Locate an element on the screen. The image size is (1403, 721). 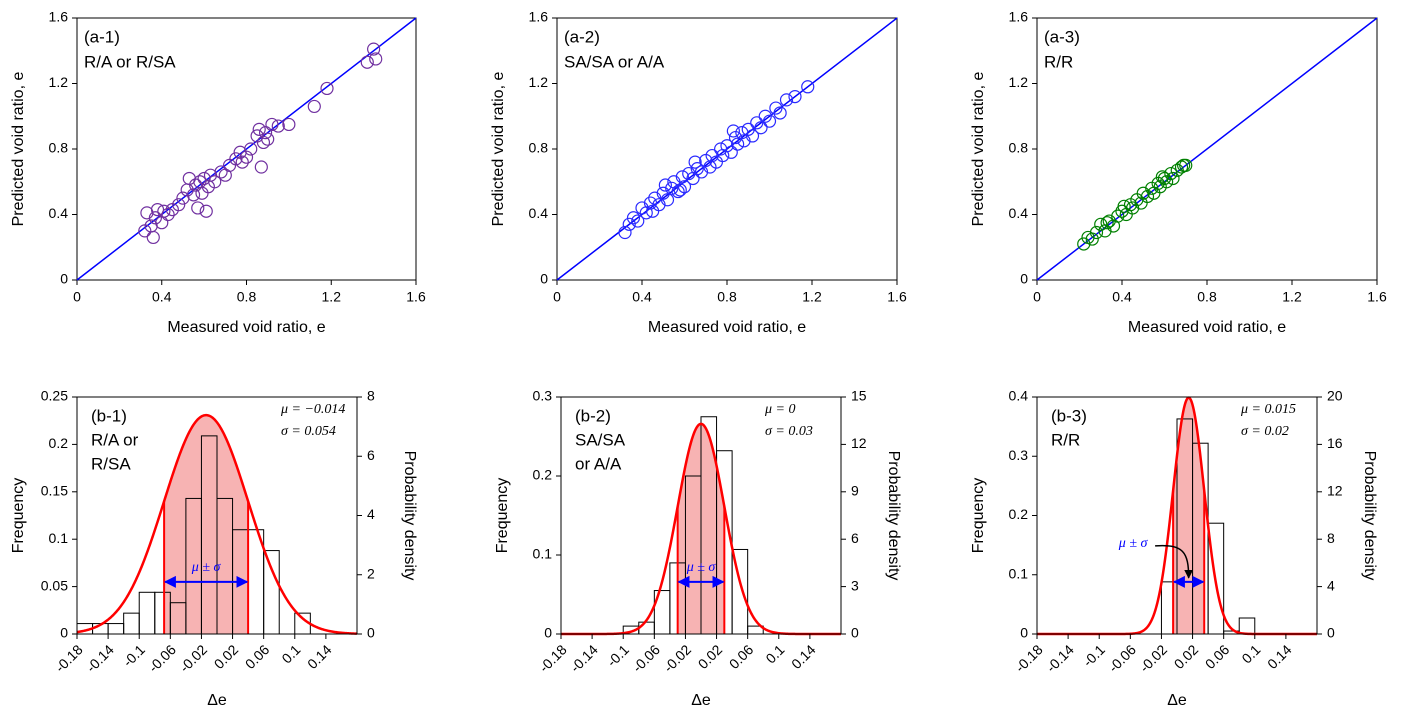
sigma-label: σ = 0.02 is located at coordinates (1265, 431).